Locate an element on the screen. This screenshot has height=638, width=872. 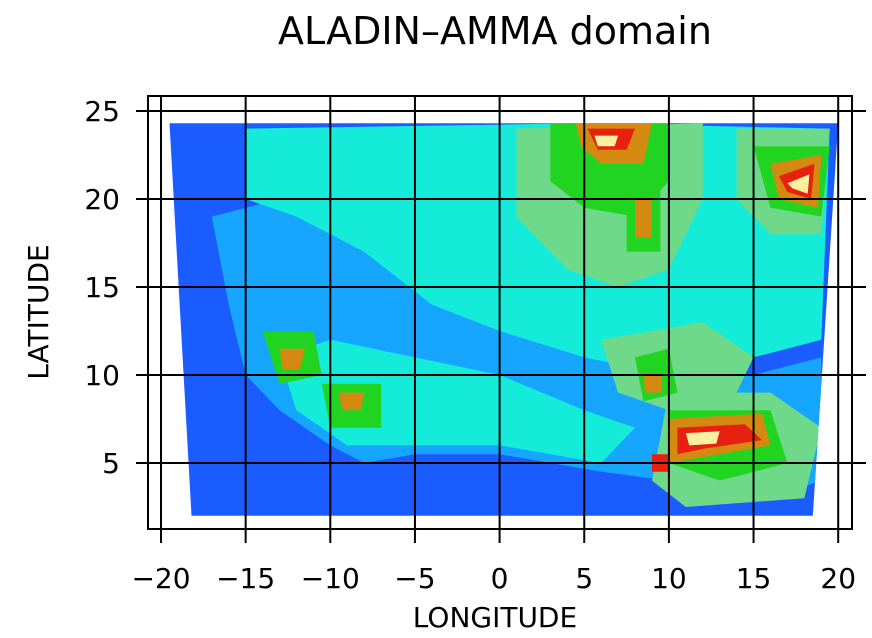
region-jos-peak is located at coordinates (653, 384).